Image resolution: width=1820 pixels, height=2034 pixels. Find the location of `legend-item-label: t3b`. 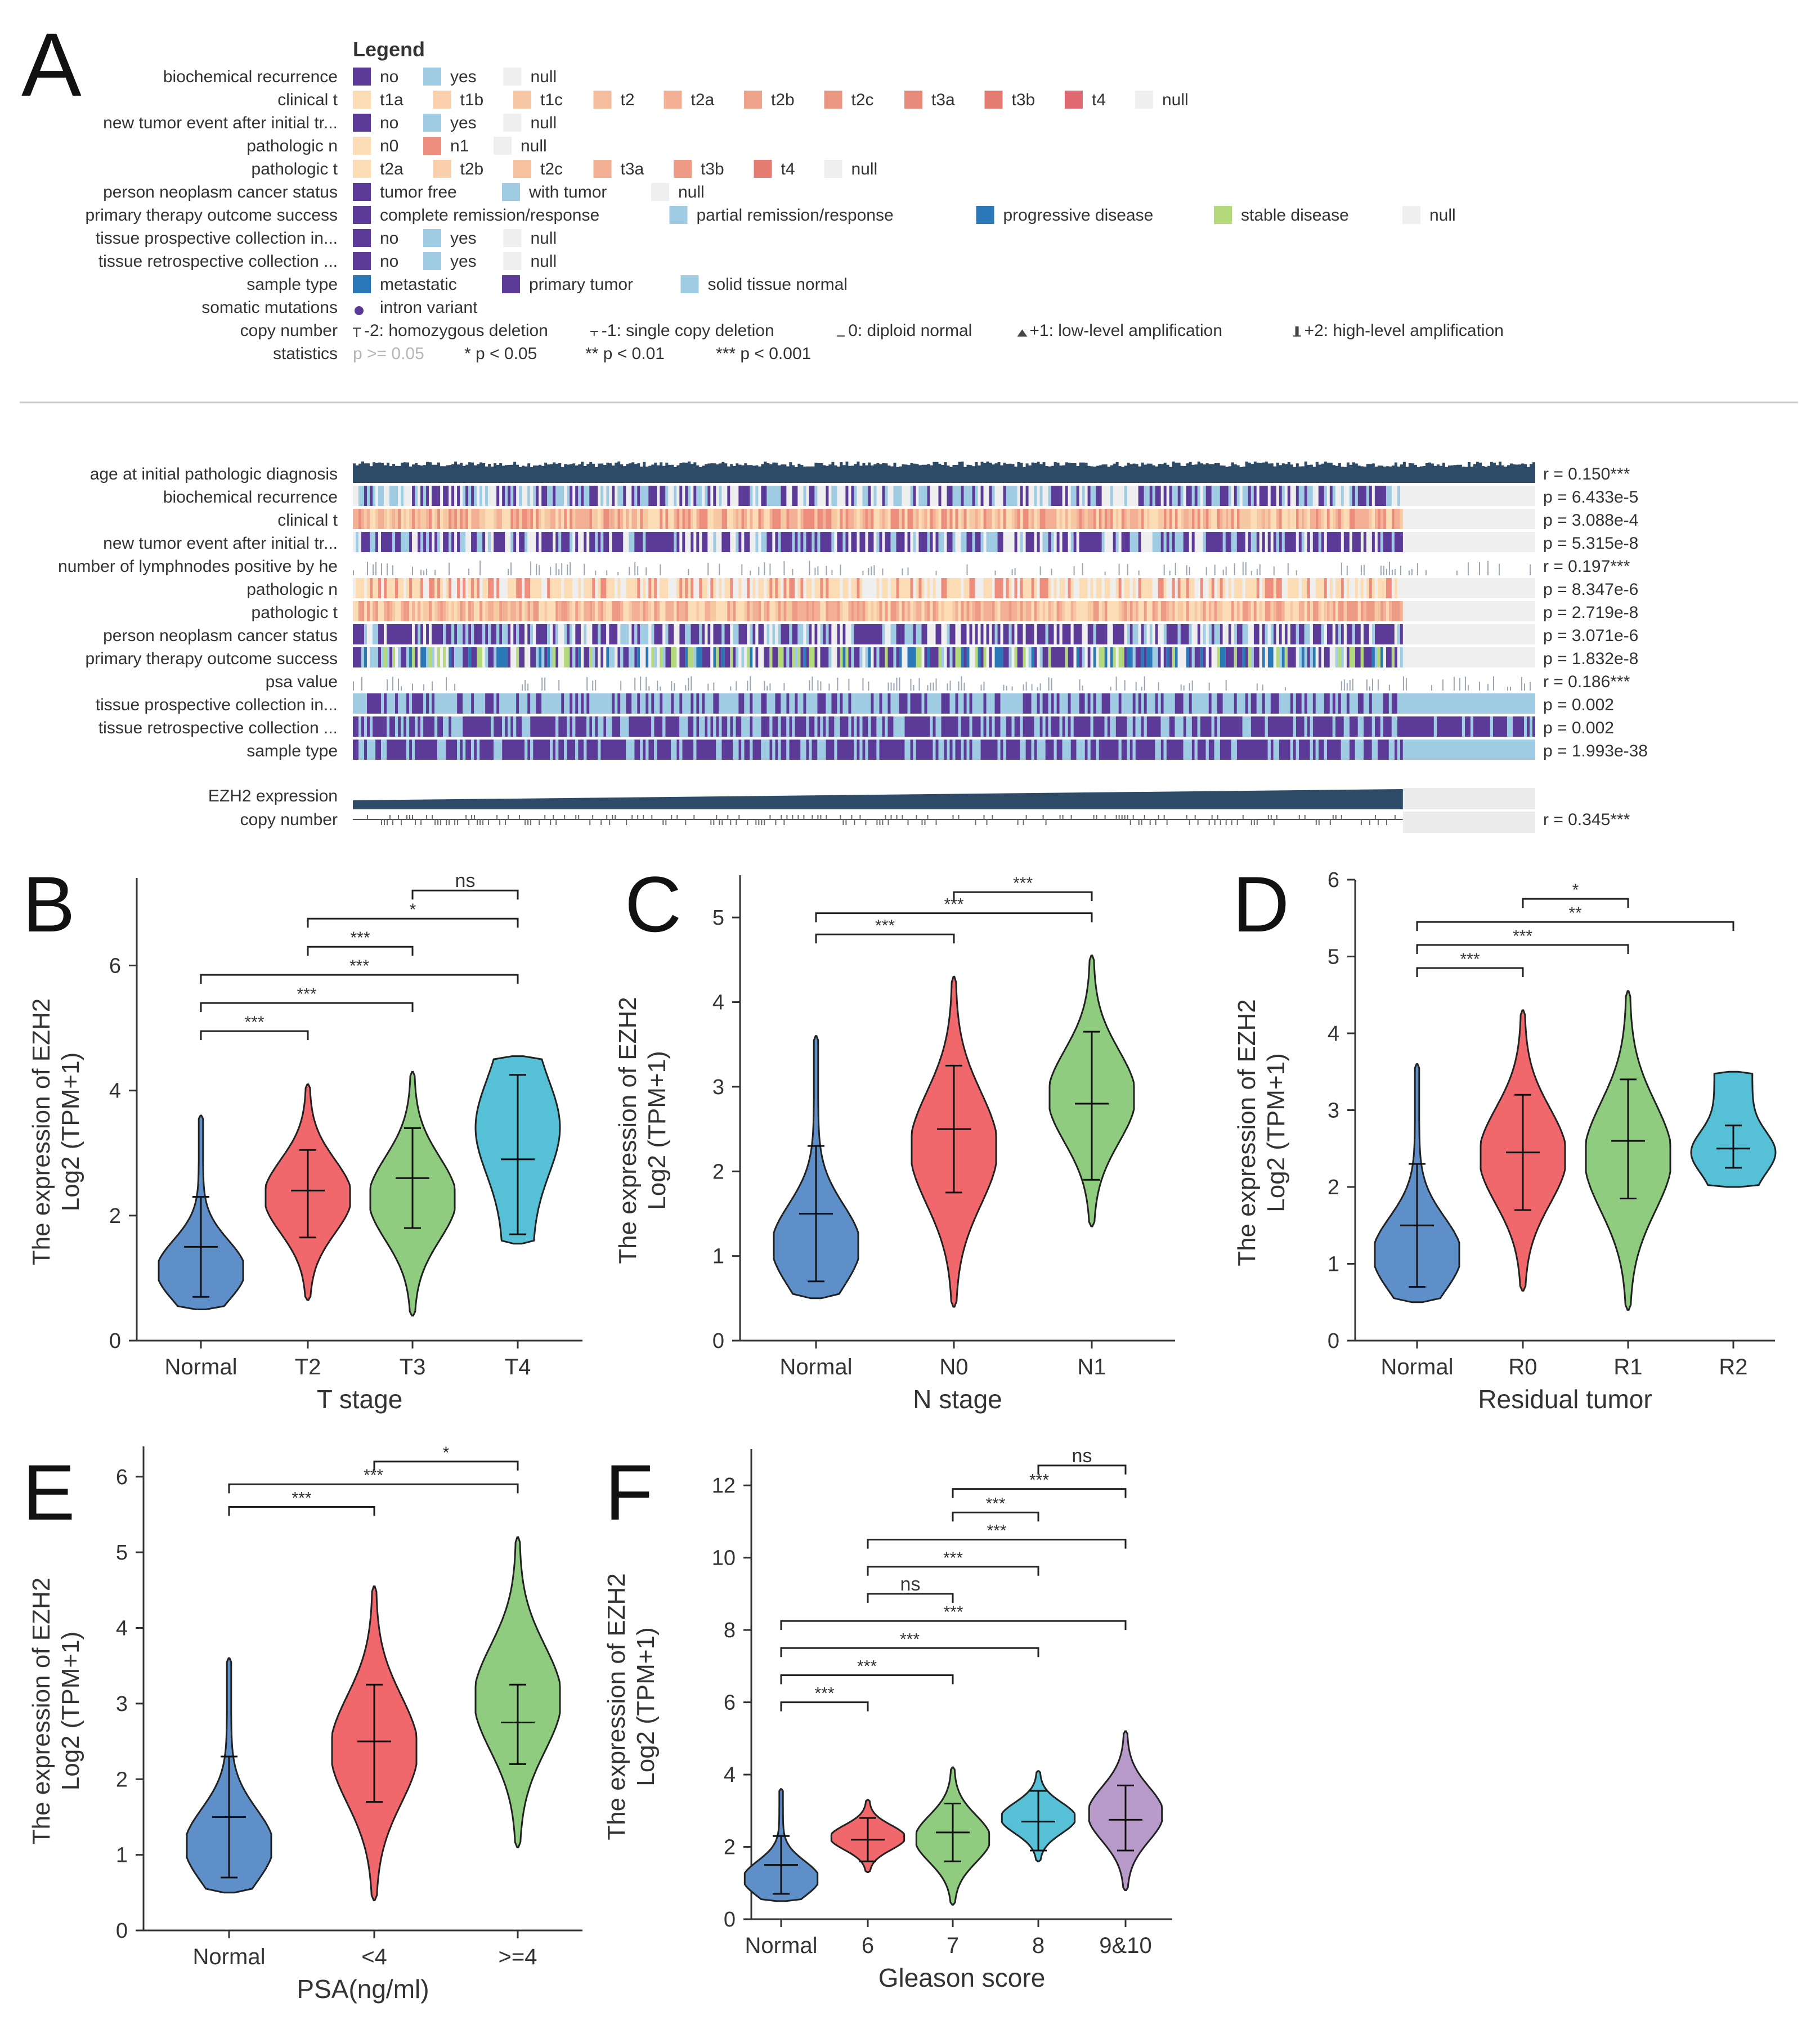

legend-item-label: t3b is located at coordinates (712, 169).